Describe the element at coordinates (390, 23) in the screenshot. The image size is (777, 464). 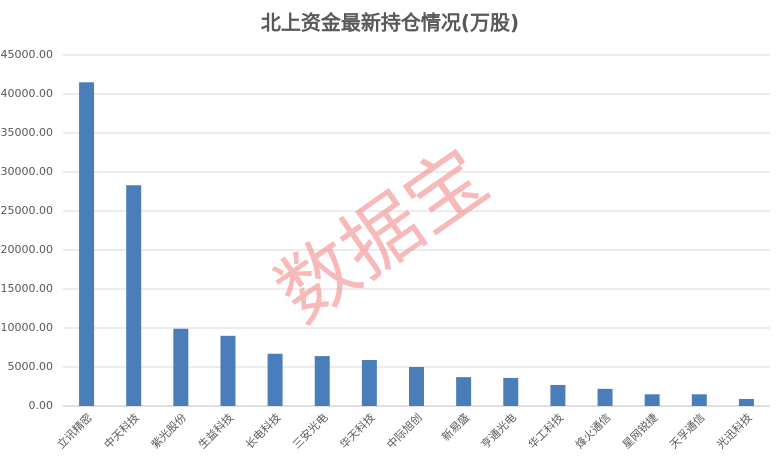
I see `chart-title: 北上资金最新持仓情况(万股)` at that location.